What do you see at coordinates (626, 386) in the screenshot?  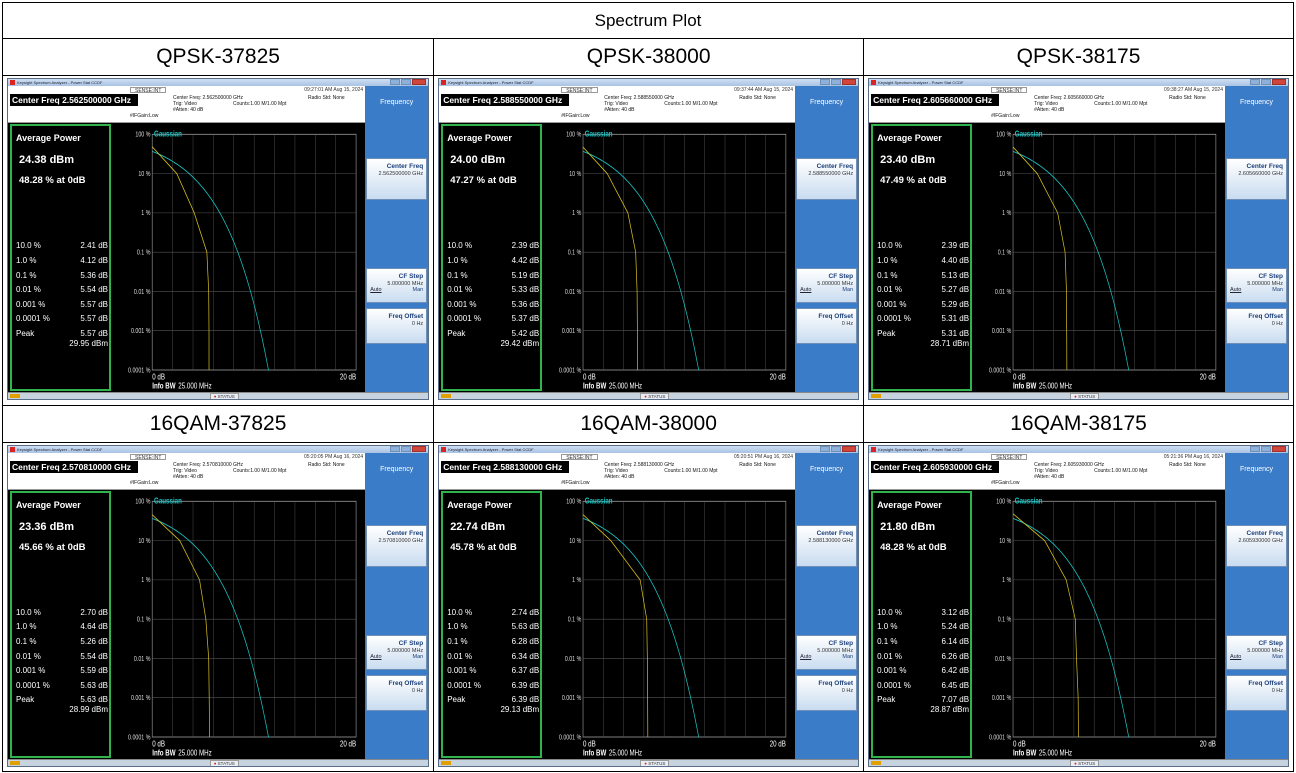 I see `info-bw-value: 25.000 MHz` at bounding box center [626, 386].